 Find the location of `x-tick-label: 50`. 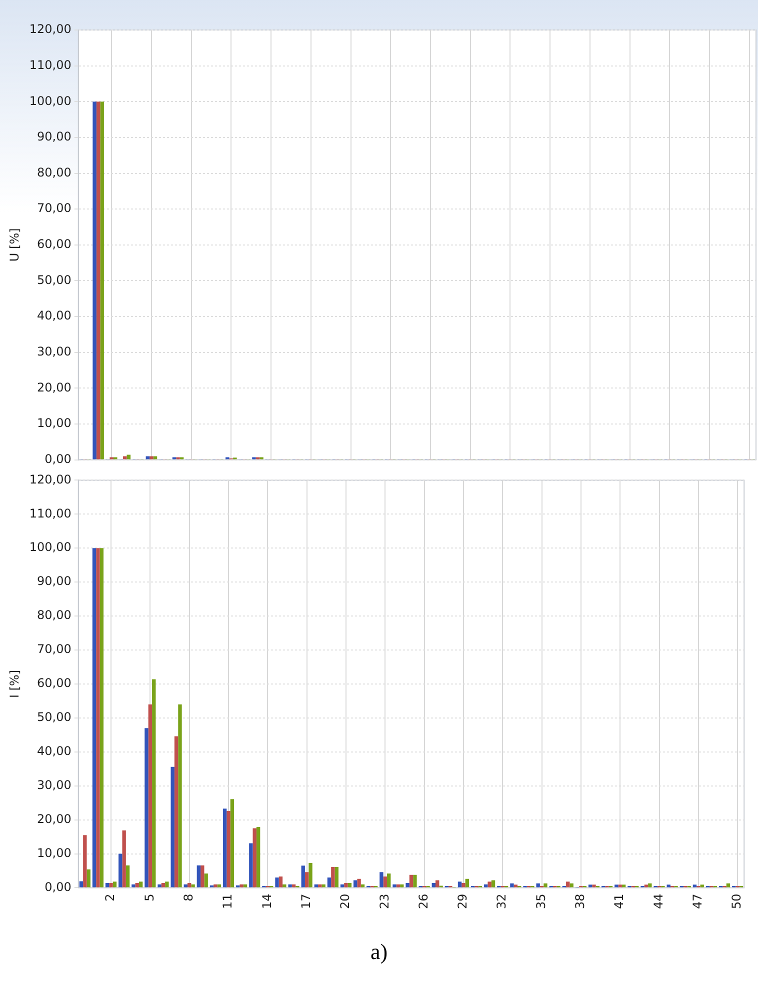

x-tick-label: 50 is located at coordinates (737, 902).